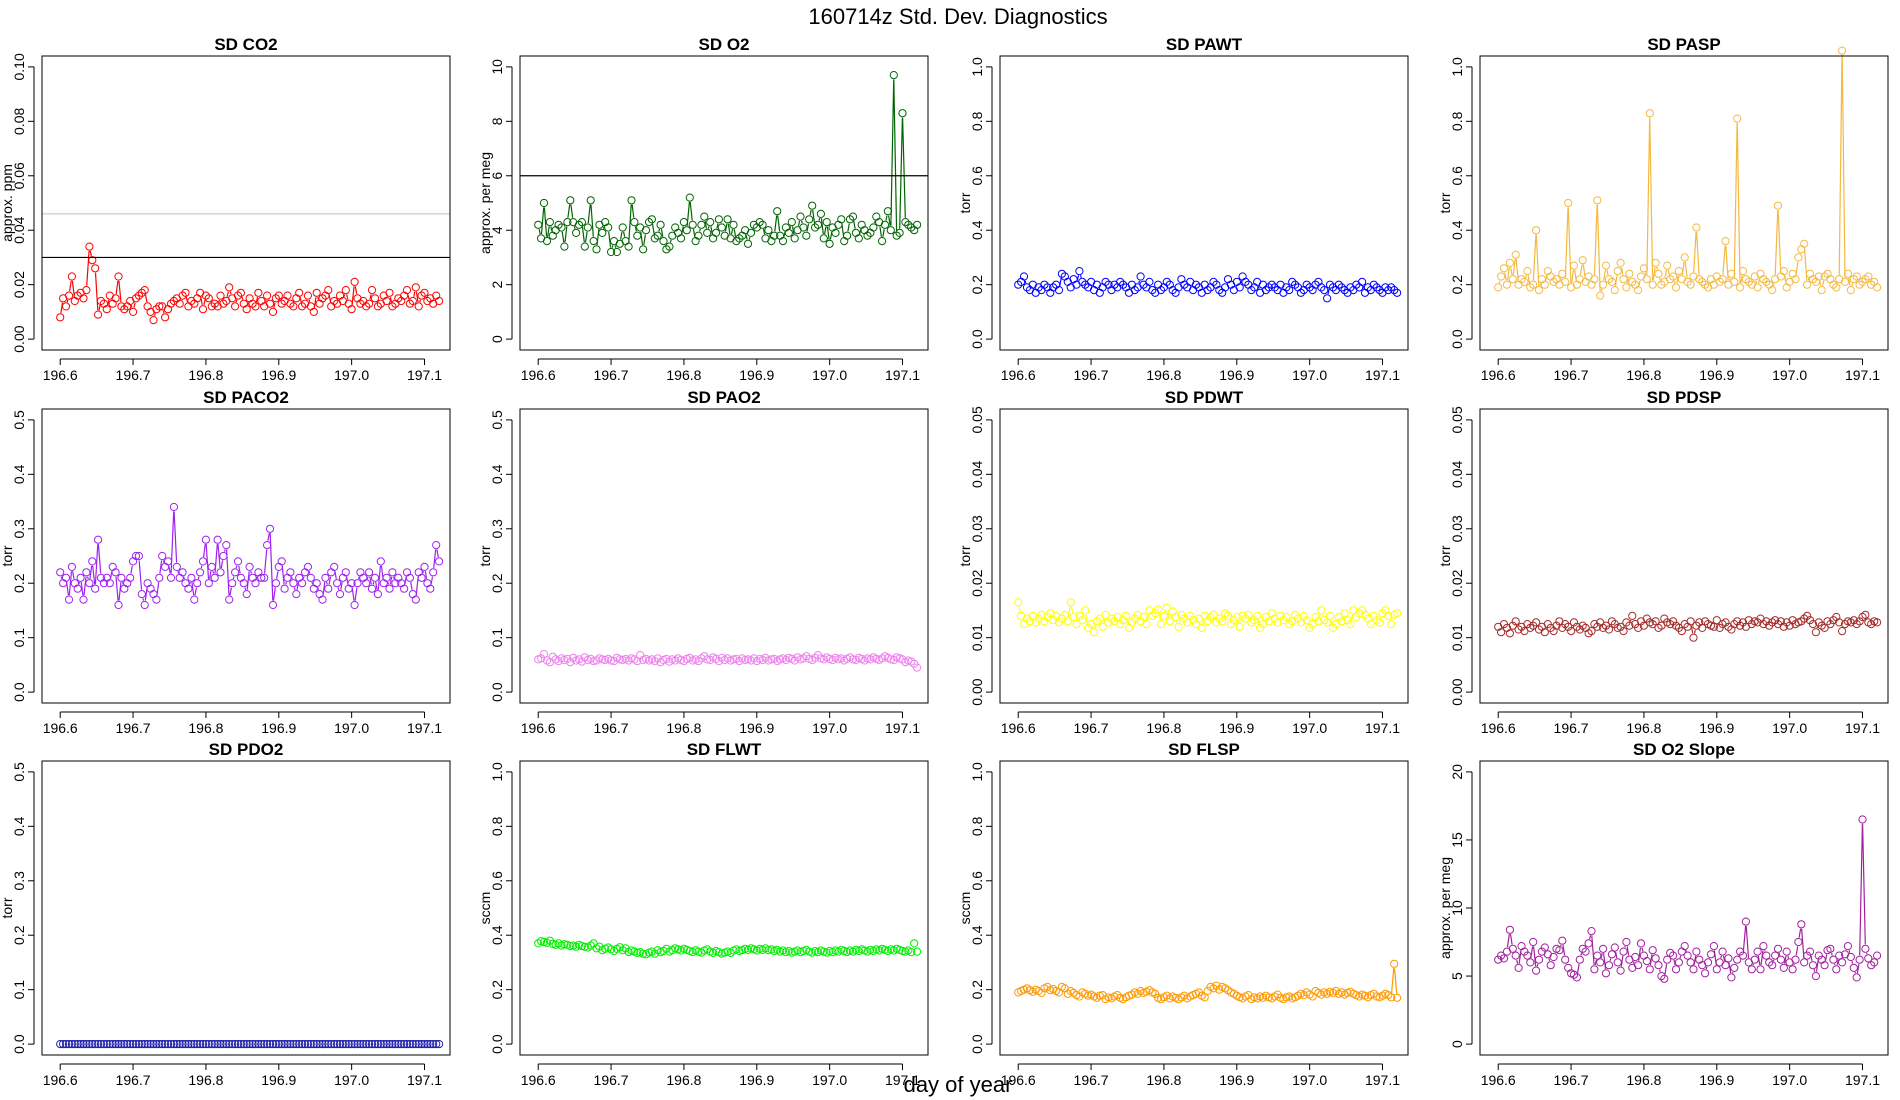  I want to click on y-tick-label: 0.00, so click(1457, 691).